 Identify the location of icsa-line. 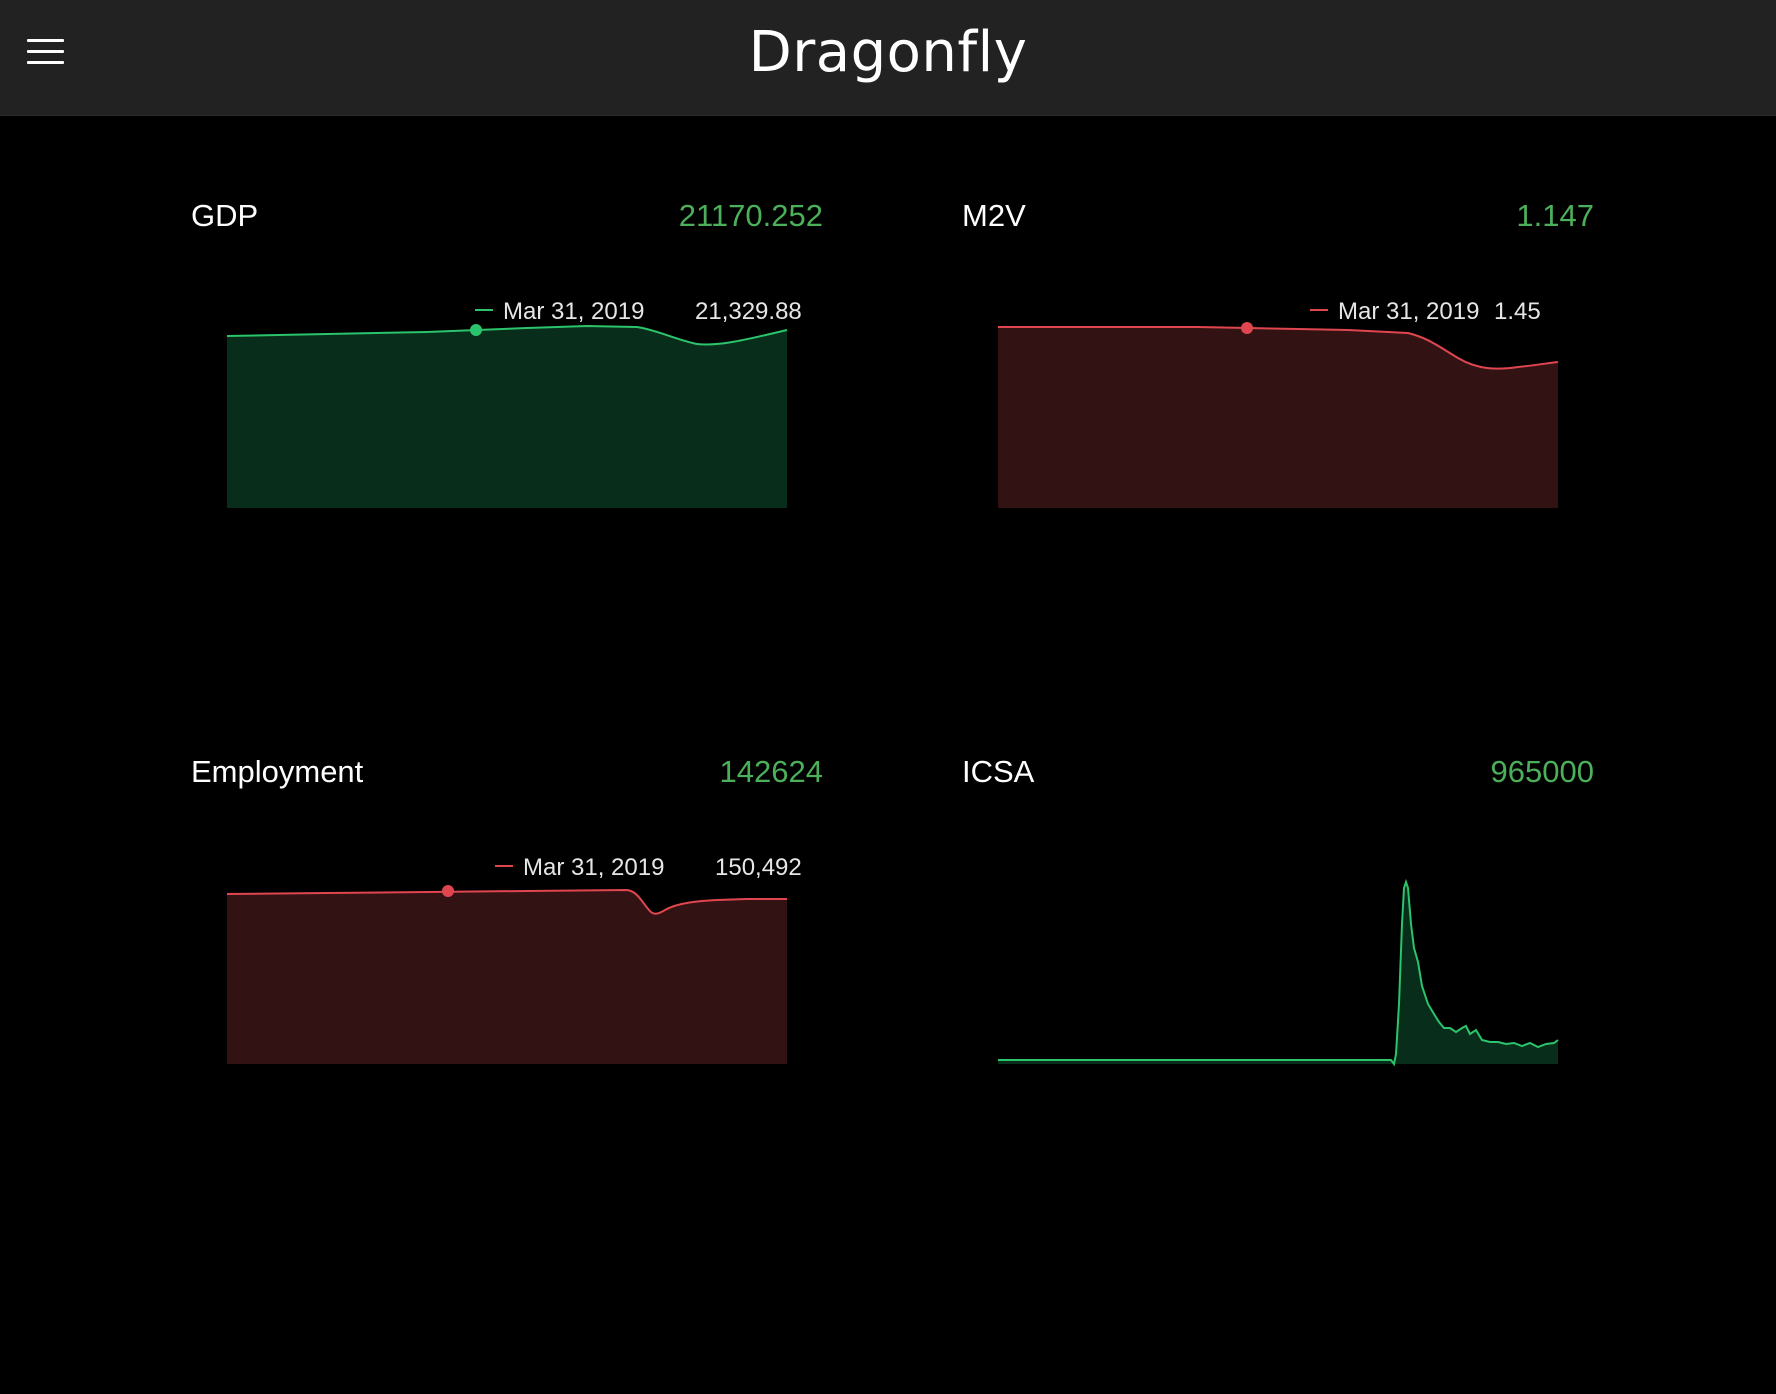
(1278, 972).